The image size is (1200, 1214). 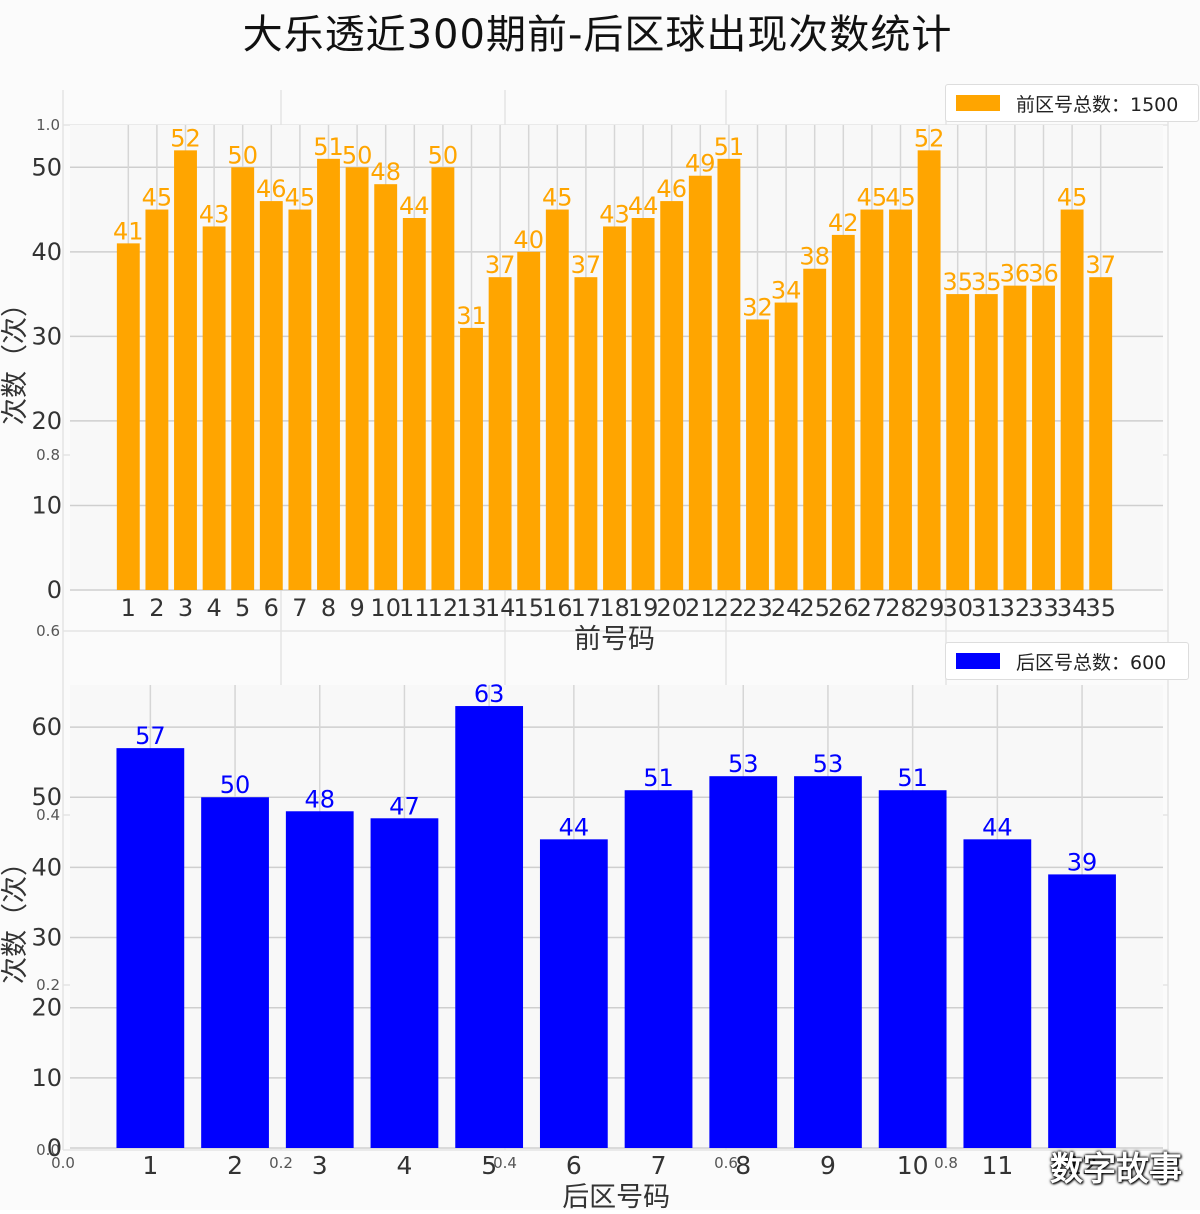 What do you see at coordinates (48, 455) in the screenshot?
I see `background-y-tick-label: 0.8` at bounding box center [48, 455].